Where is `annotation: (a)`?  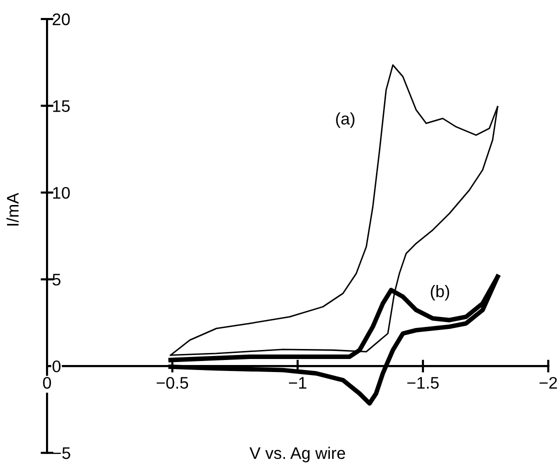
annotation: (a) is located at coordinates (345, 120).